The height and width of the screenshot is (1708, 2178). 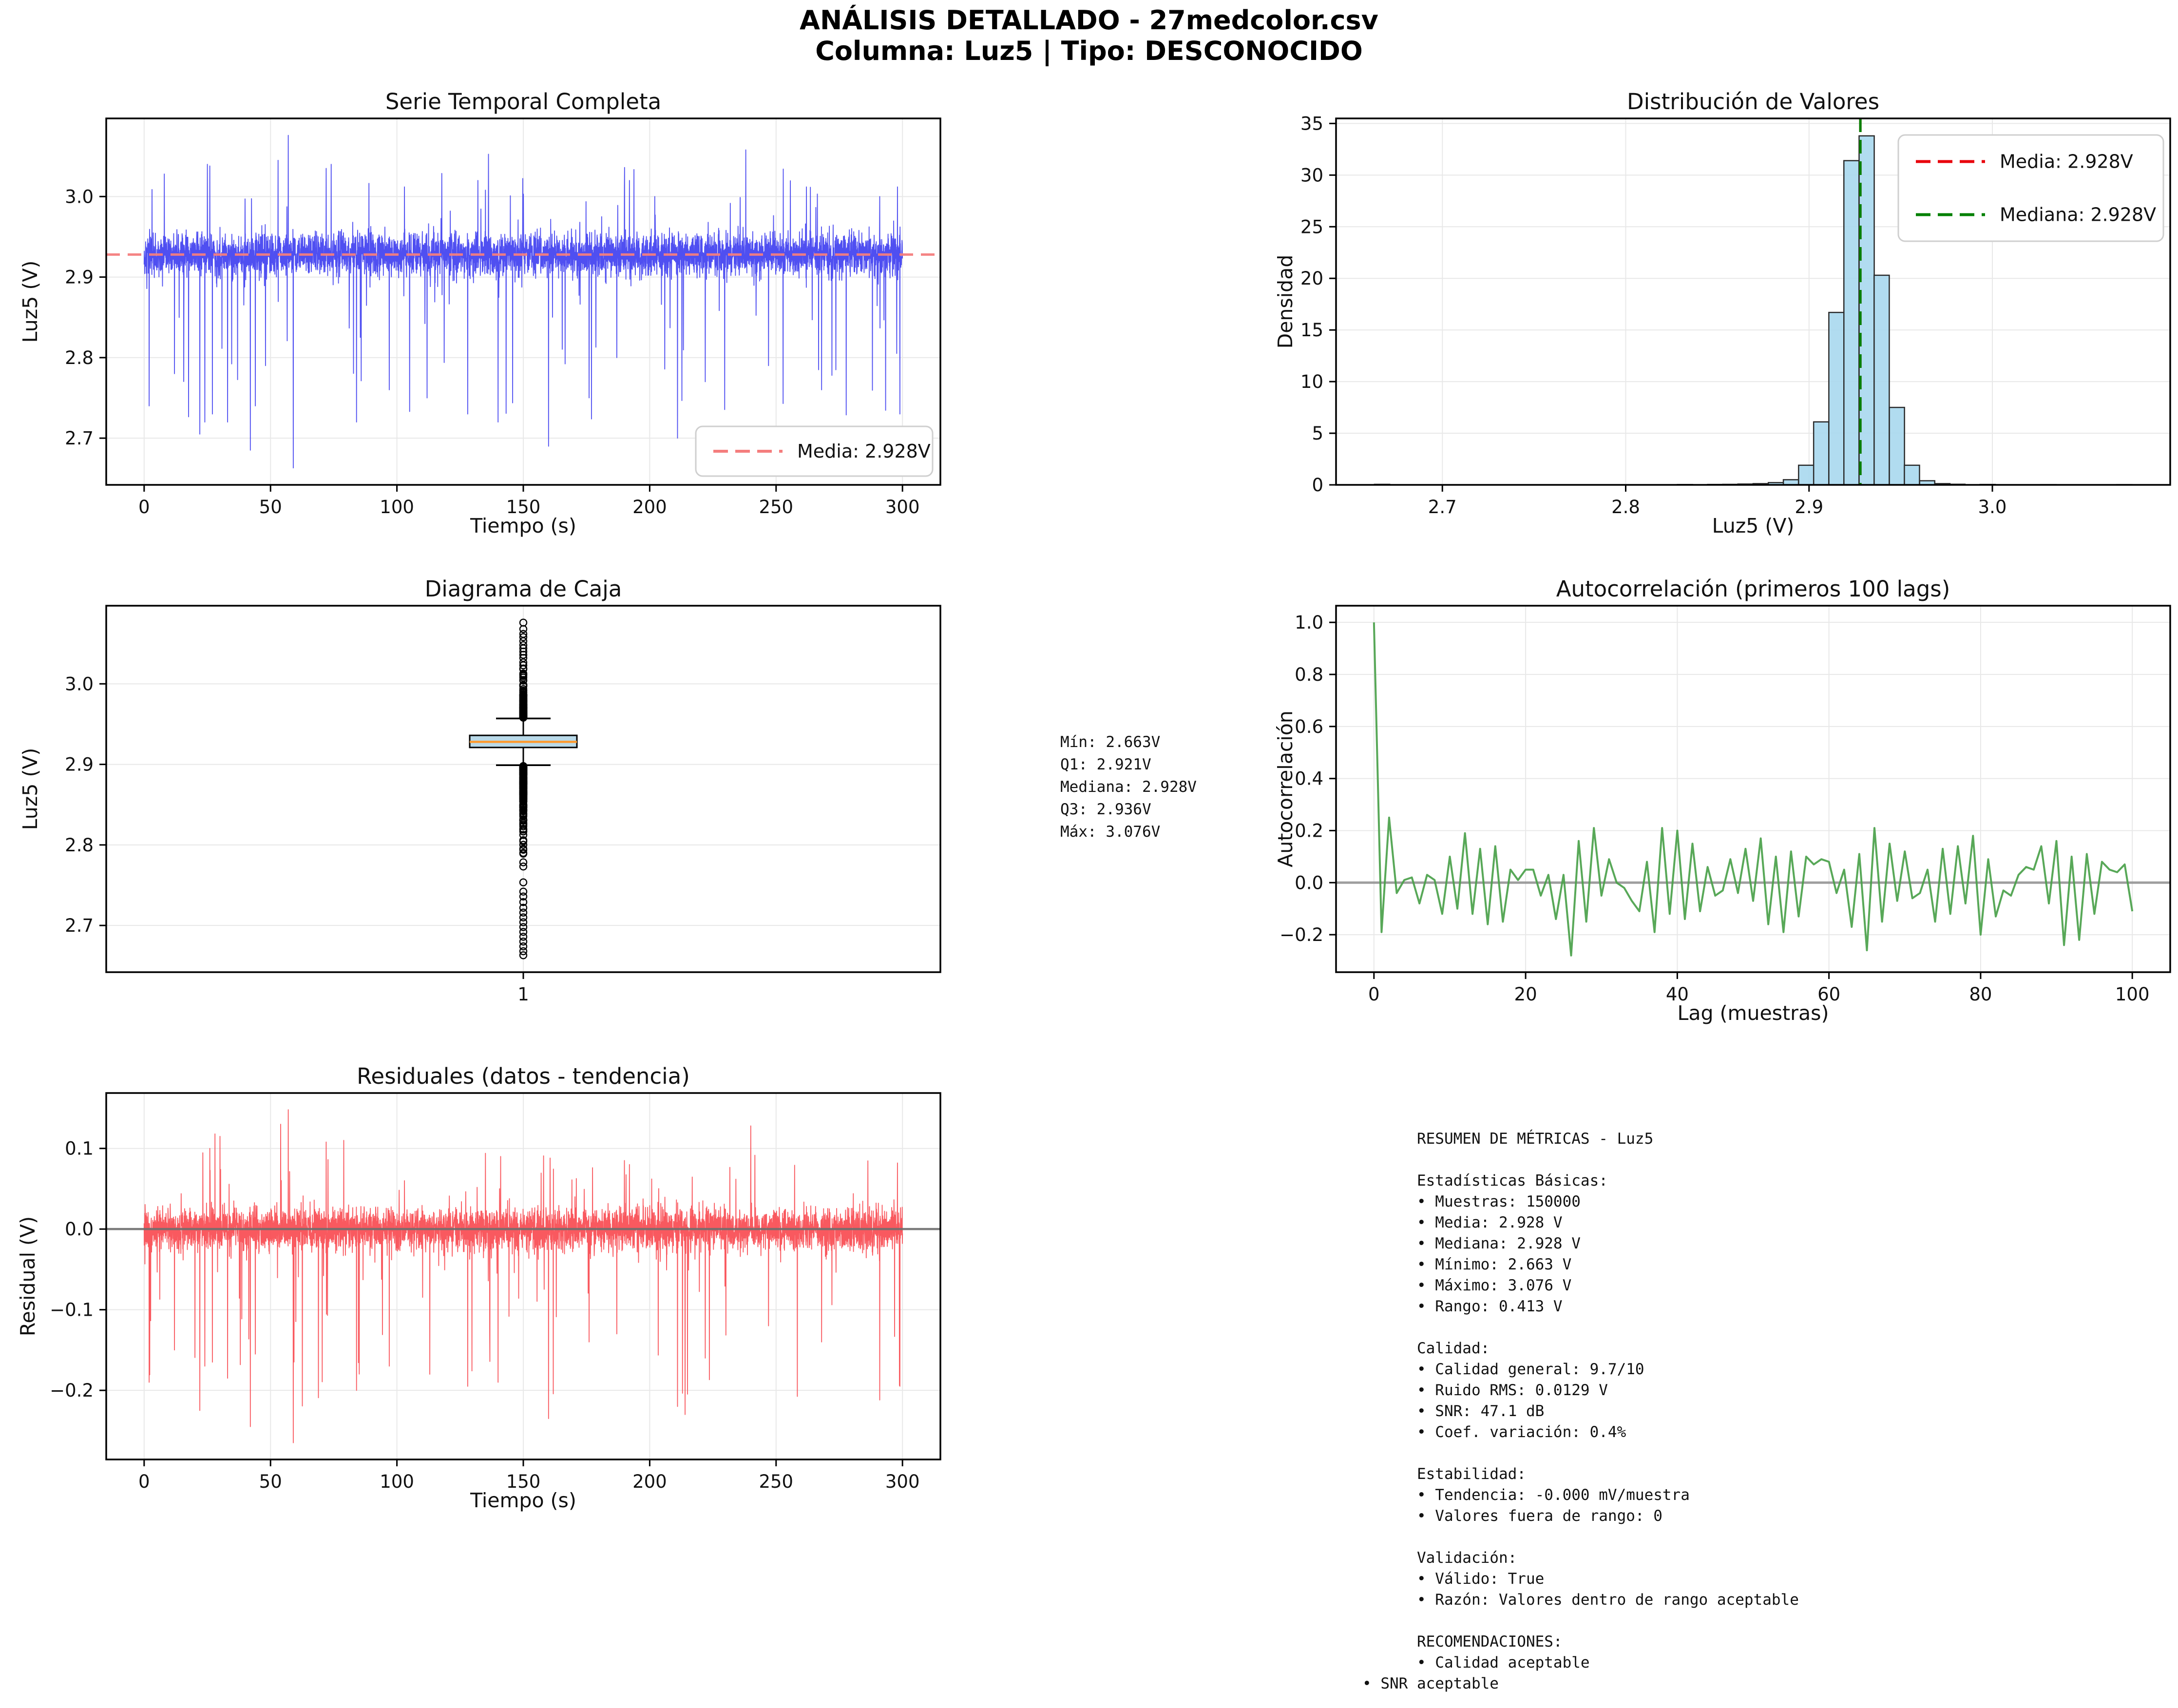 I want to click on tick-label: 0.8, so click(x=1309, y=674).